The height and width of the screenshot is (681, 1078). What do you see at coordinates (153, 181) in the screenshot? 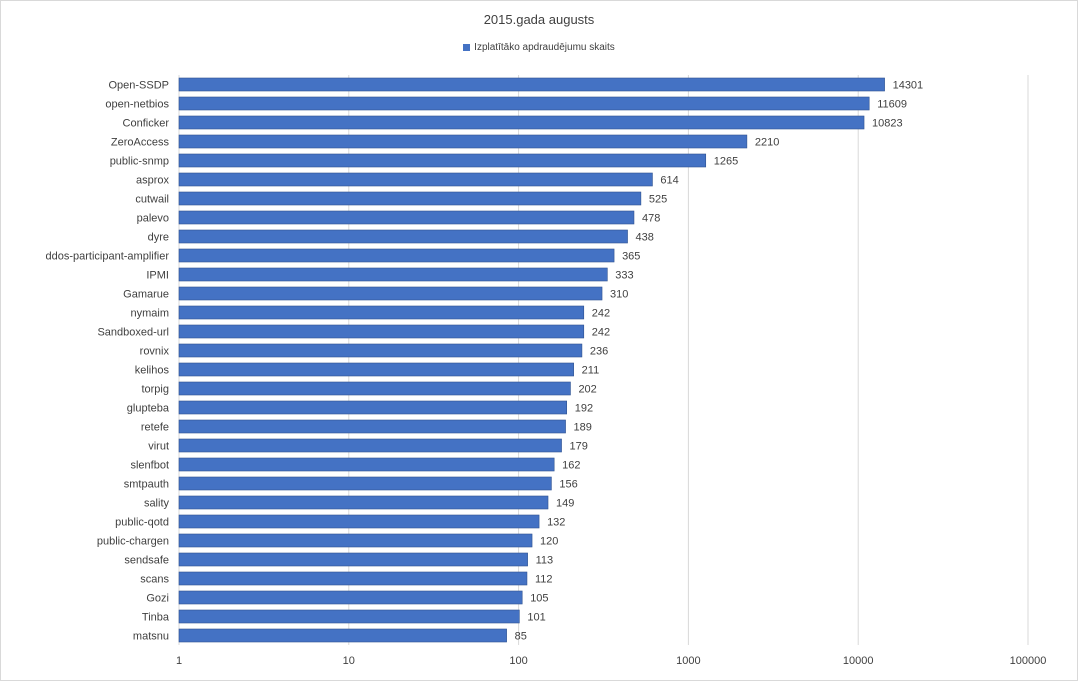
I see `category-label: asprox` at bounding box center [153, 181].